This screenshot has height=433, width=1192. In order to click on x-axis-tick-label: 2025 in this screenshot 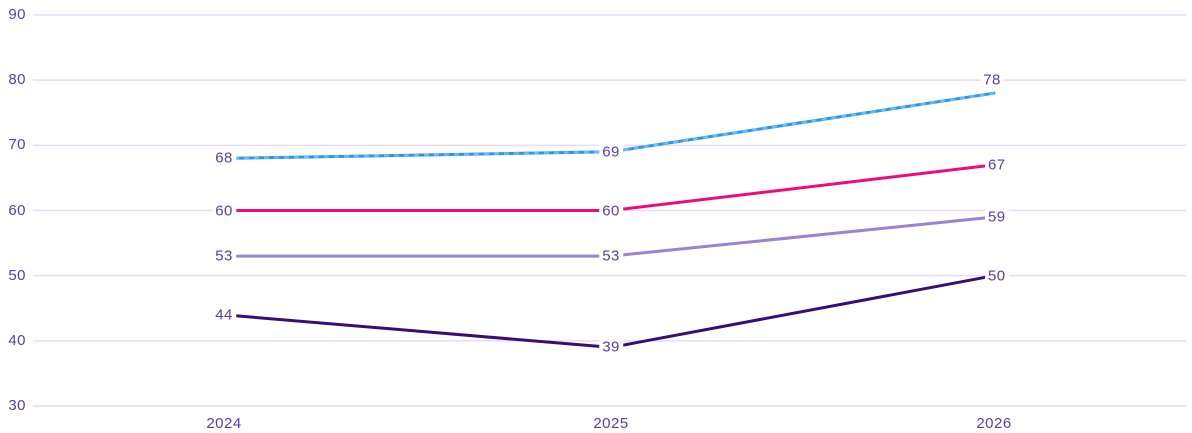, I will do `click(611, 423)`.